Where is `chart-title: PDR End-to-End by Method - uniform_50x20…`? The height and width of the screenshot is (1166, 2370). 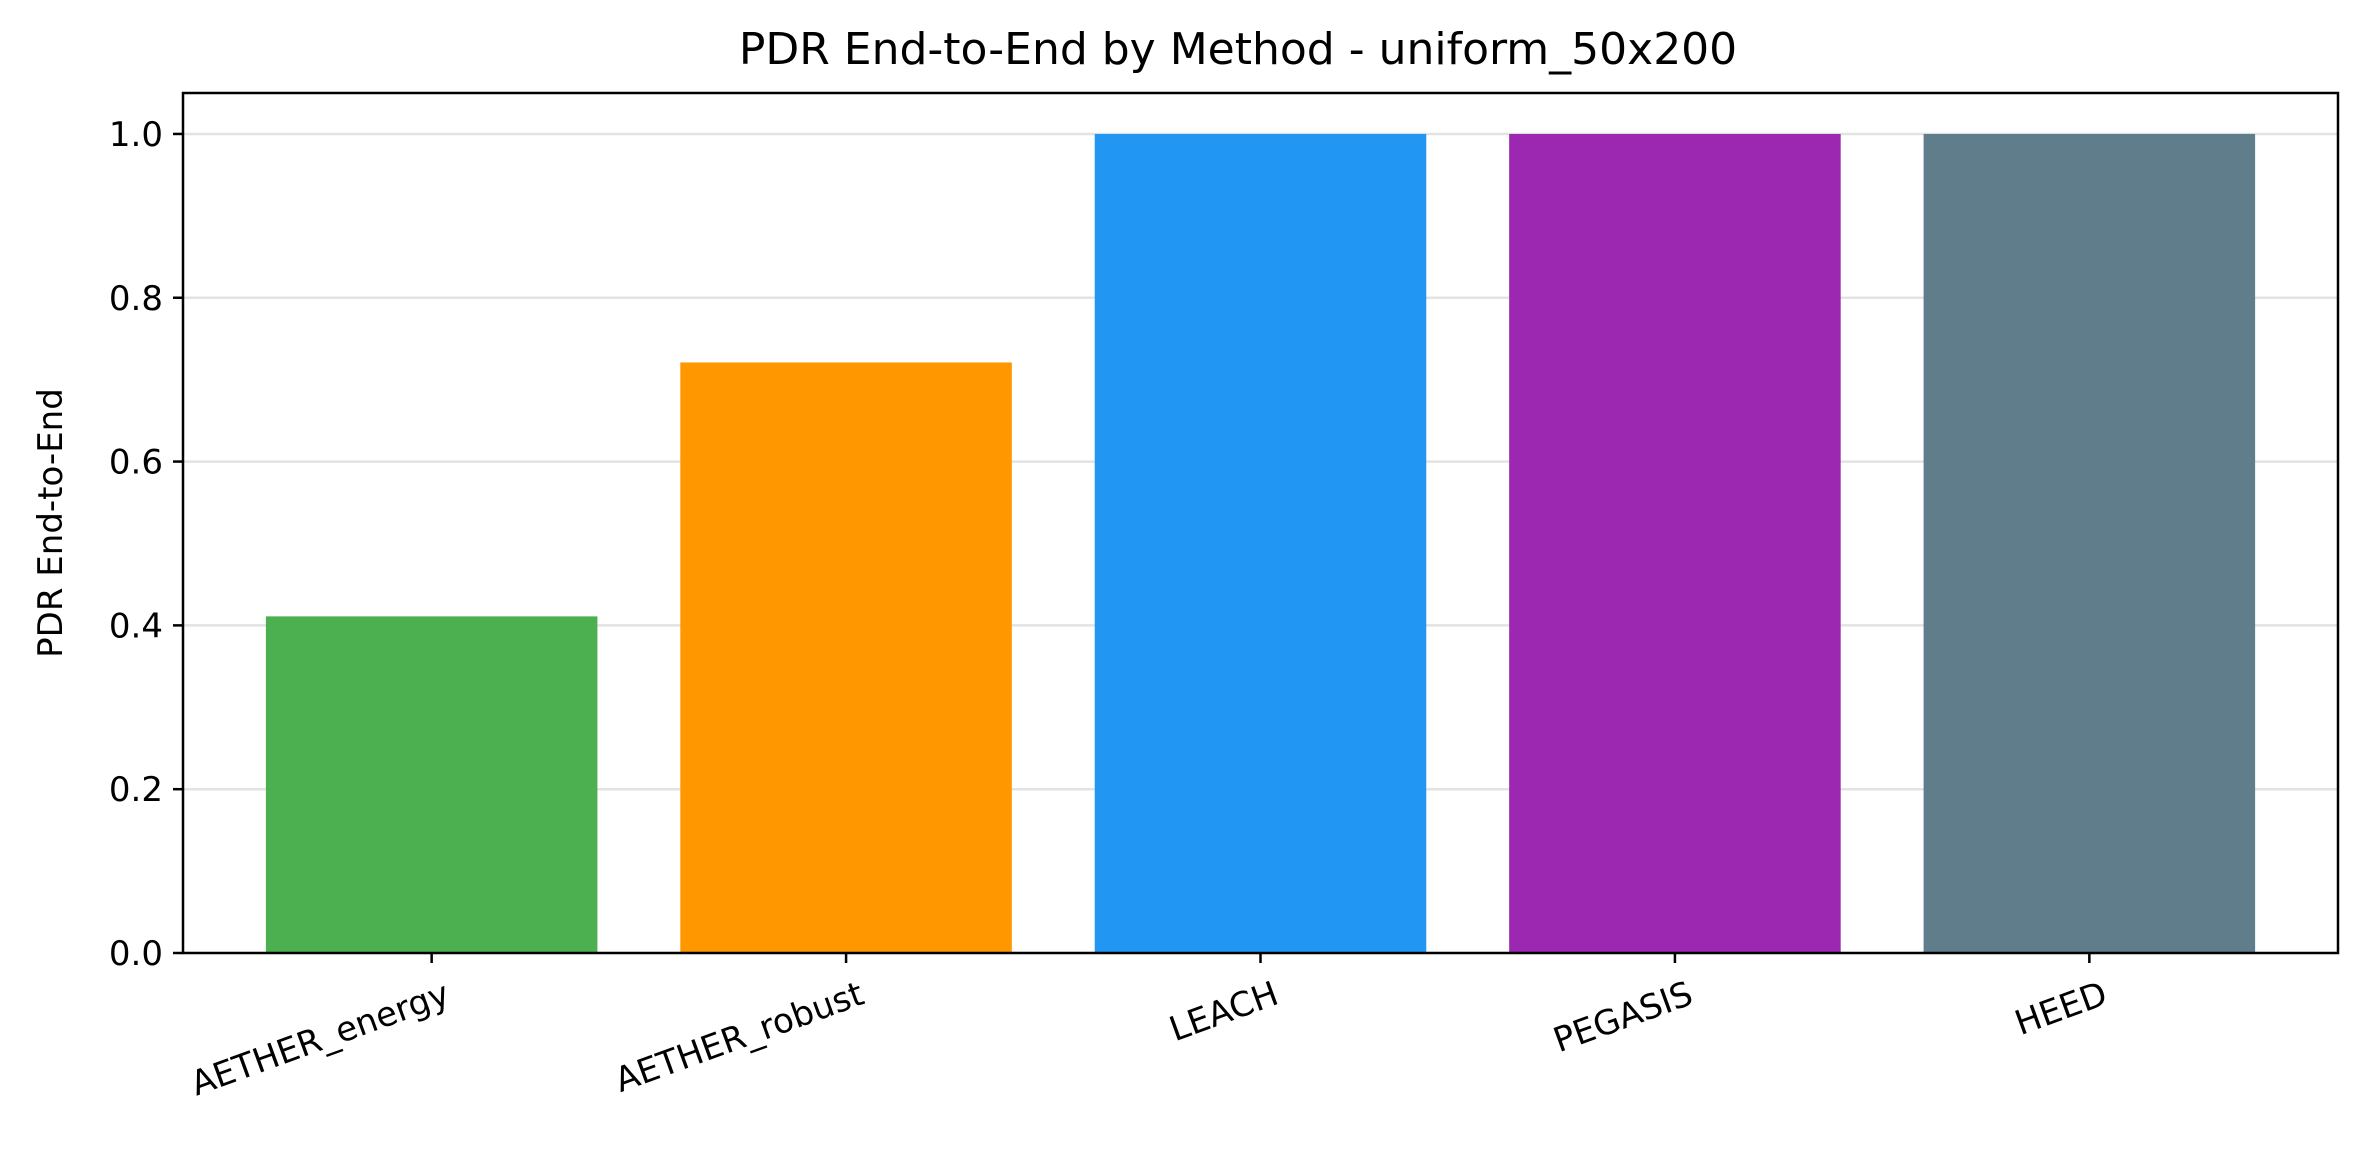
chart-title: PDR End-to-End by Method - uniform_50x20… is located at coordinates (1238, 49).